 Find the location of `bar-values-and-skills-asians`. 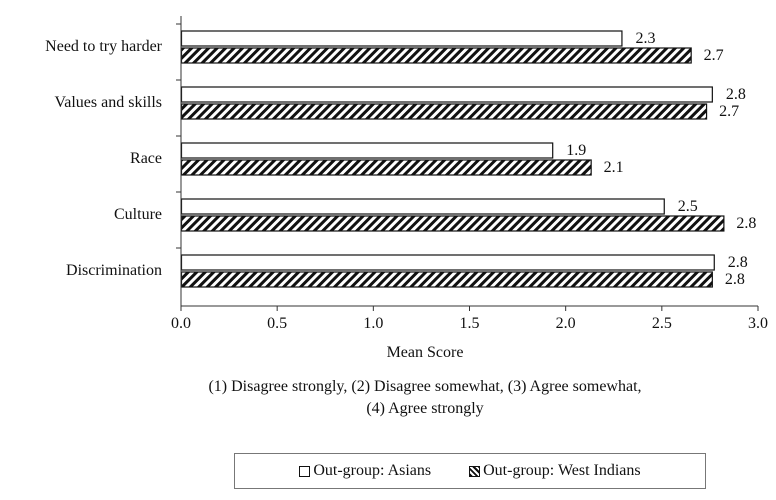

bar-values-and-skills-asians is located at coordinates (446, 94).